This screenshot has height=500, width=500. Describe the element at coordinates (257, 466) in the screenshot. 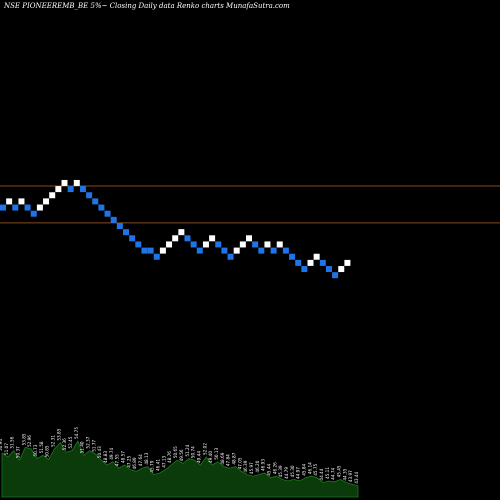

I see `volume-label: 46.20` at that location.